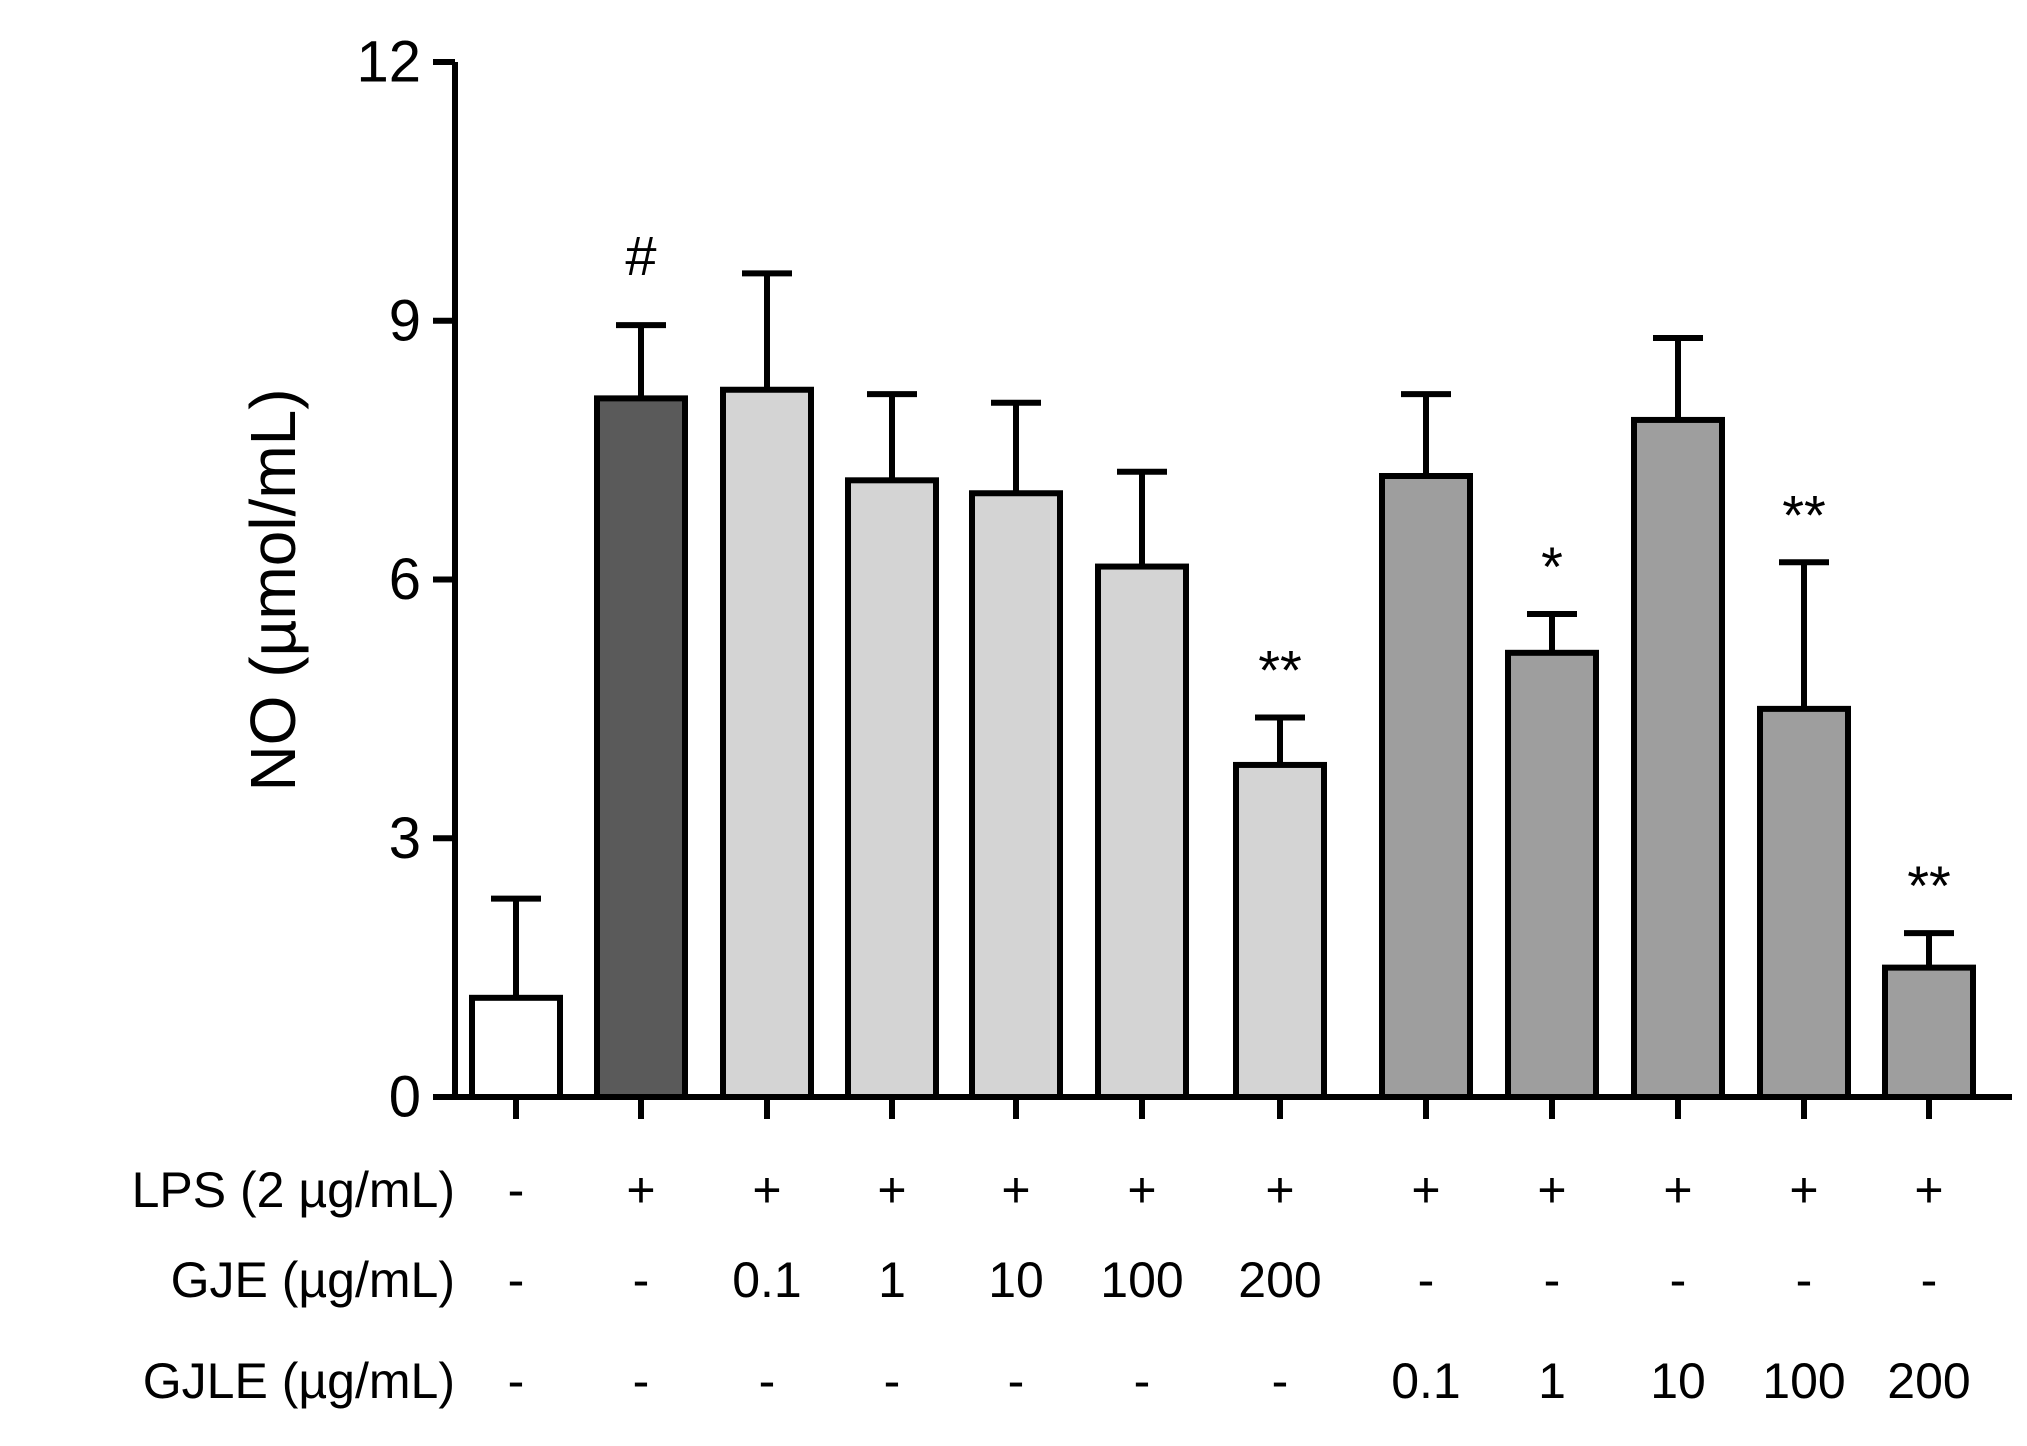 This screenshot has height=1446, width=2027. What do you see at coordinates (1552, 566) in the screenshot?
I see `significance-marker: *` at bounding box center [1552, 566].